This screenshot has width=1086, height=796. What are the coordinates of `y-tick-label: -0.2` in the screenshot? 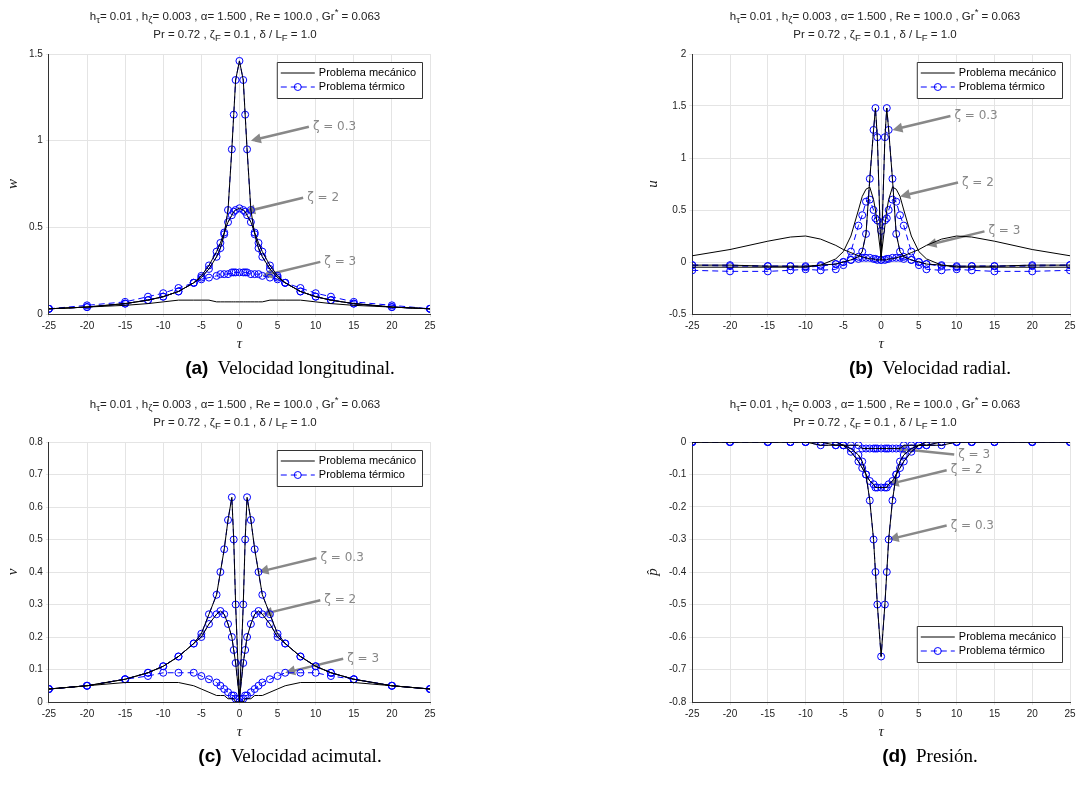 It's located at (678, 507).